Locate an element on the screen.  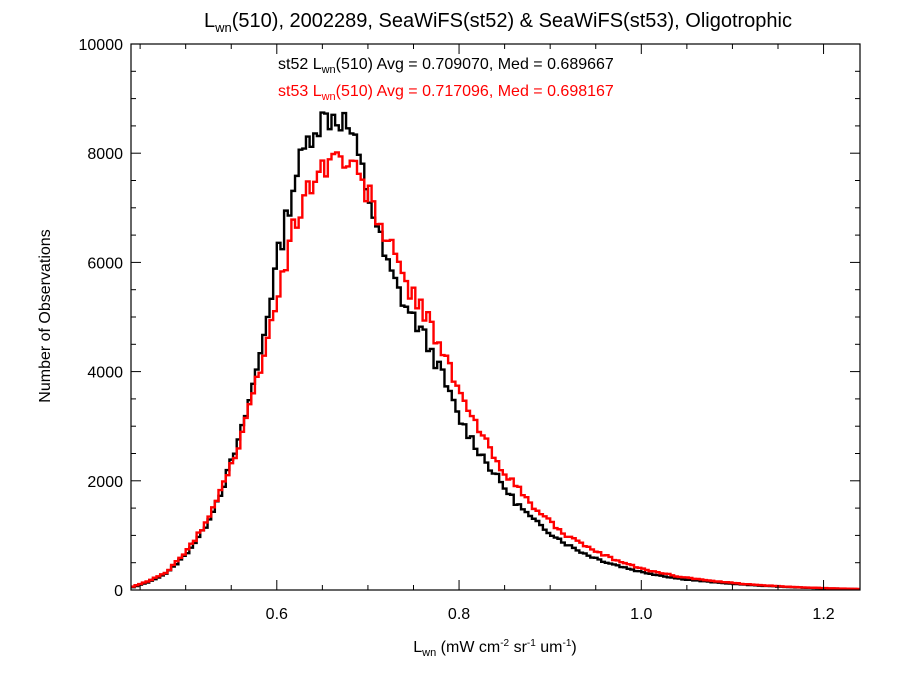
x-axis-label: Lwn (mW cm-2 sr-1 um-1) is located at coordinates (494, 648).